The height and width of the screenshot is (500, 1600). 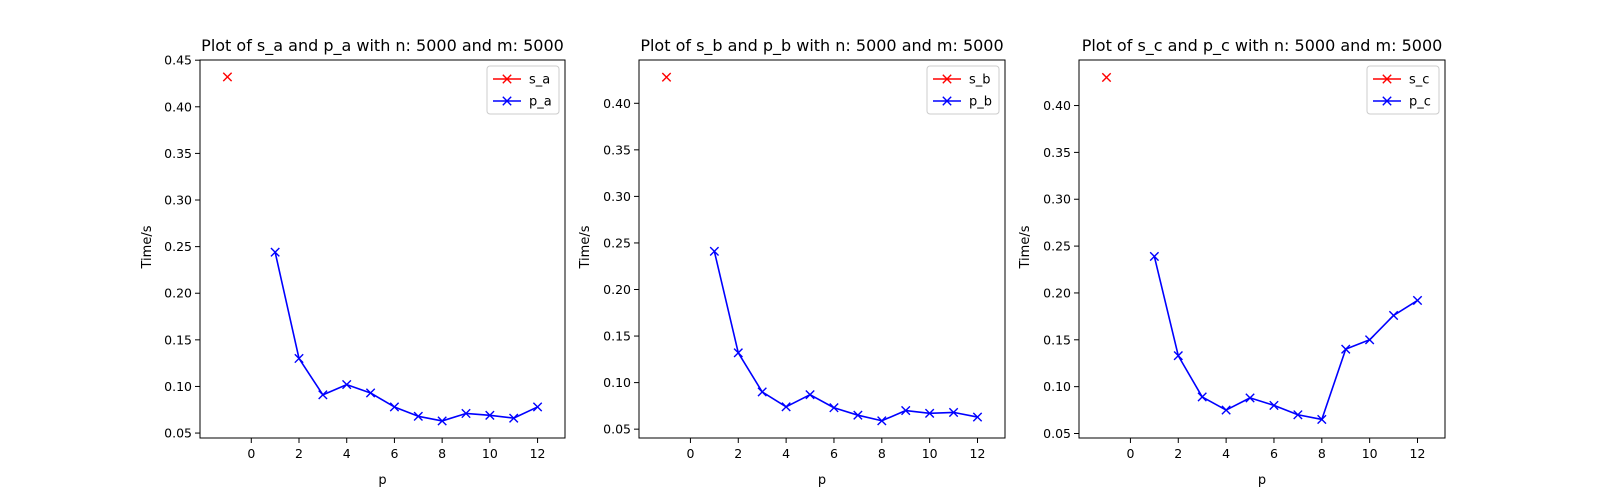 What do you see at coordinates (1420, 102) in the screenshot?
I see `legend-label: p_c` at bounding box center [1420, 102].